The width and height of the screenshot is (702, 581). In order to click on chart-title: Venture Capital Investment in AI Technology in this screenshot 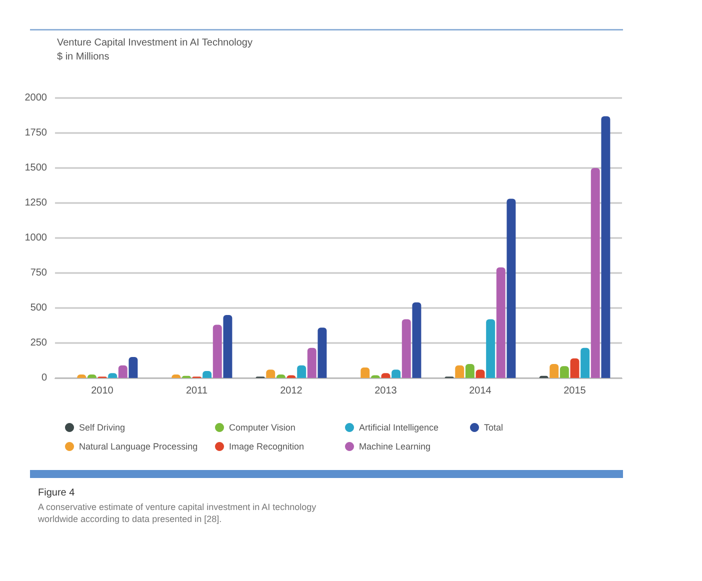, I will do `click(154, 43)`.